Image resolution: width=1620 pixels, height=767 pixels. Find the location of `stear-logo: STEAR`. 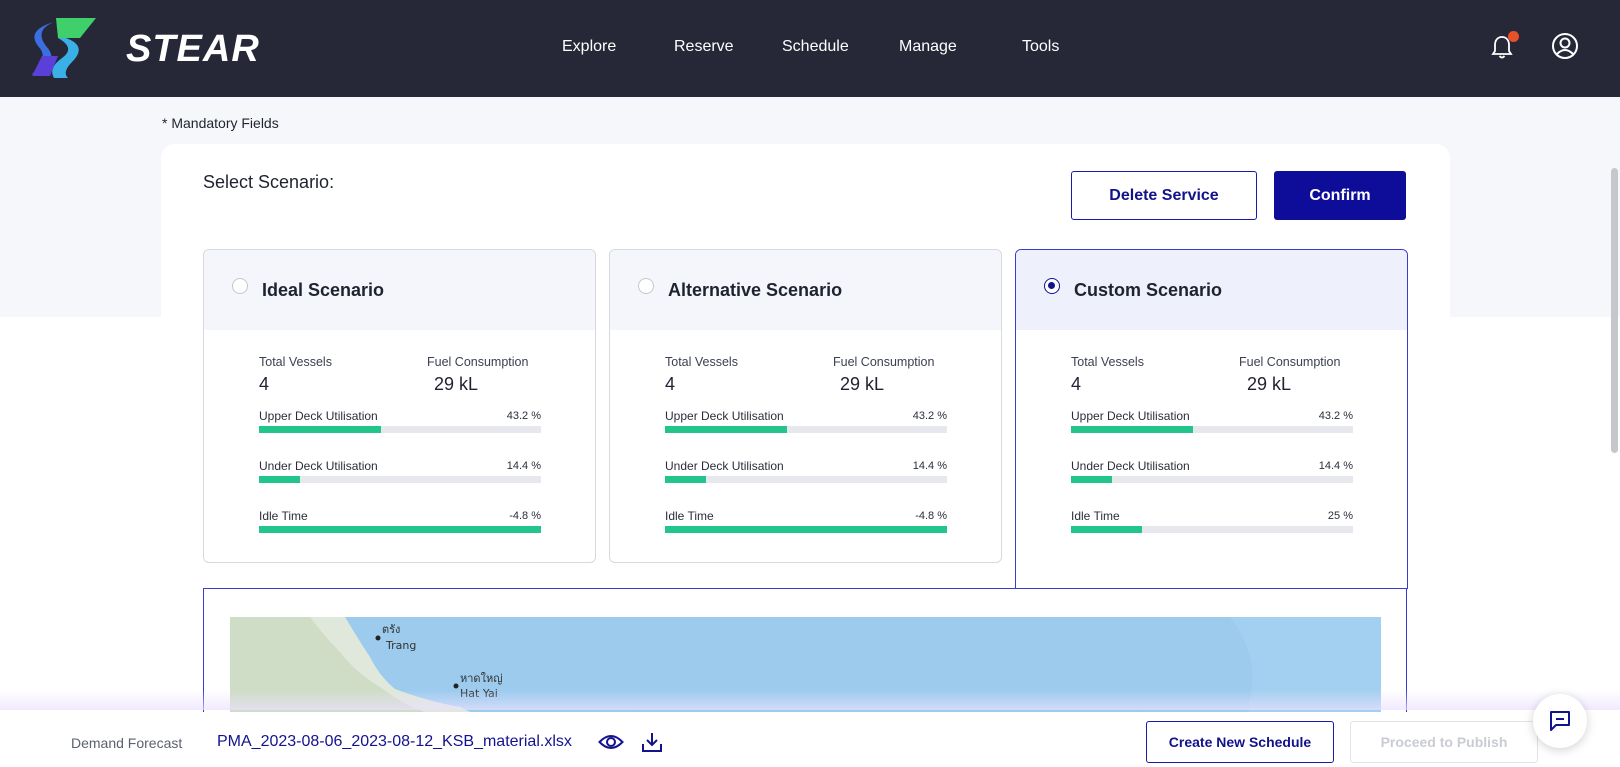

stear-logo: STEAR is located at coordinates (143, 48).